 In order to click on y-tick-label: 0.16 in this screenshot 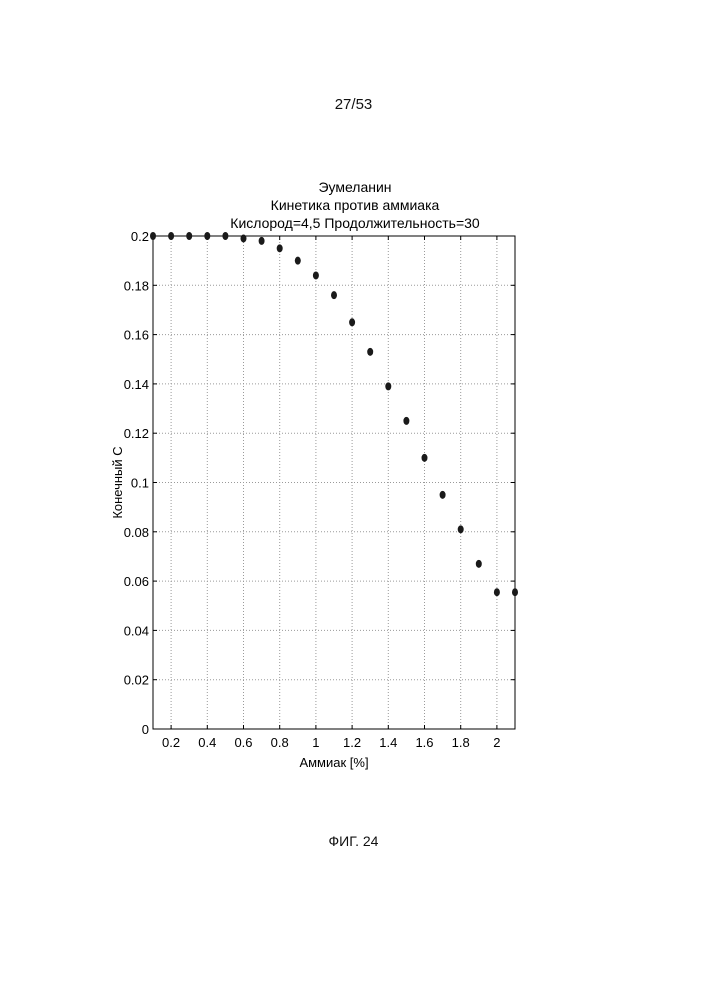, I will do `click(136, 335)`.